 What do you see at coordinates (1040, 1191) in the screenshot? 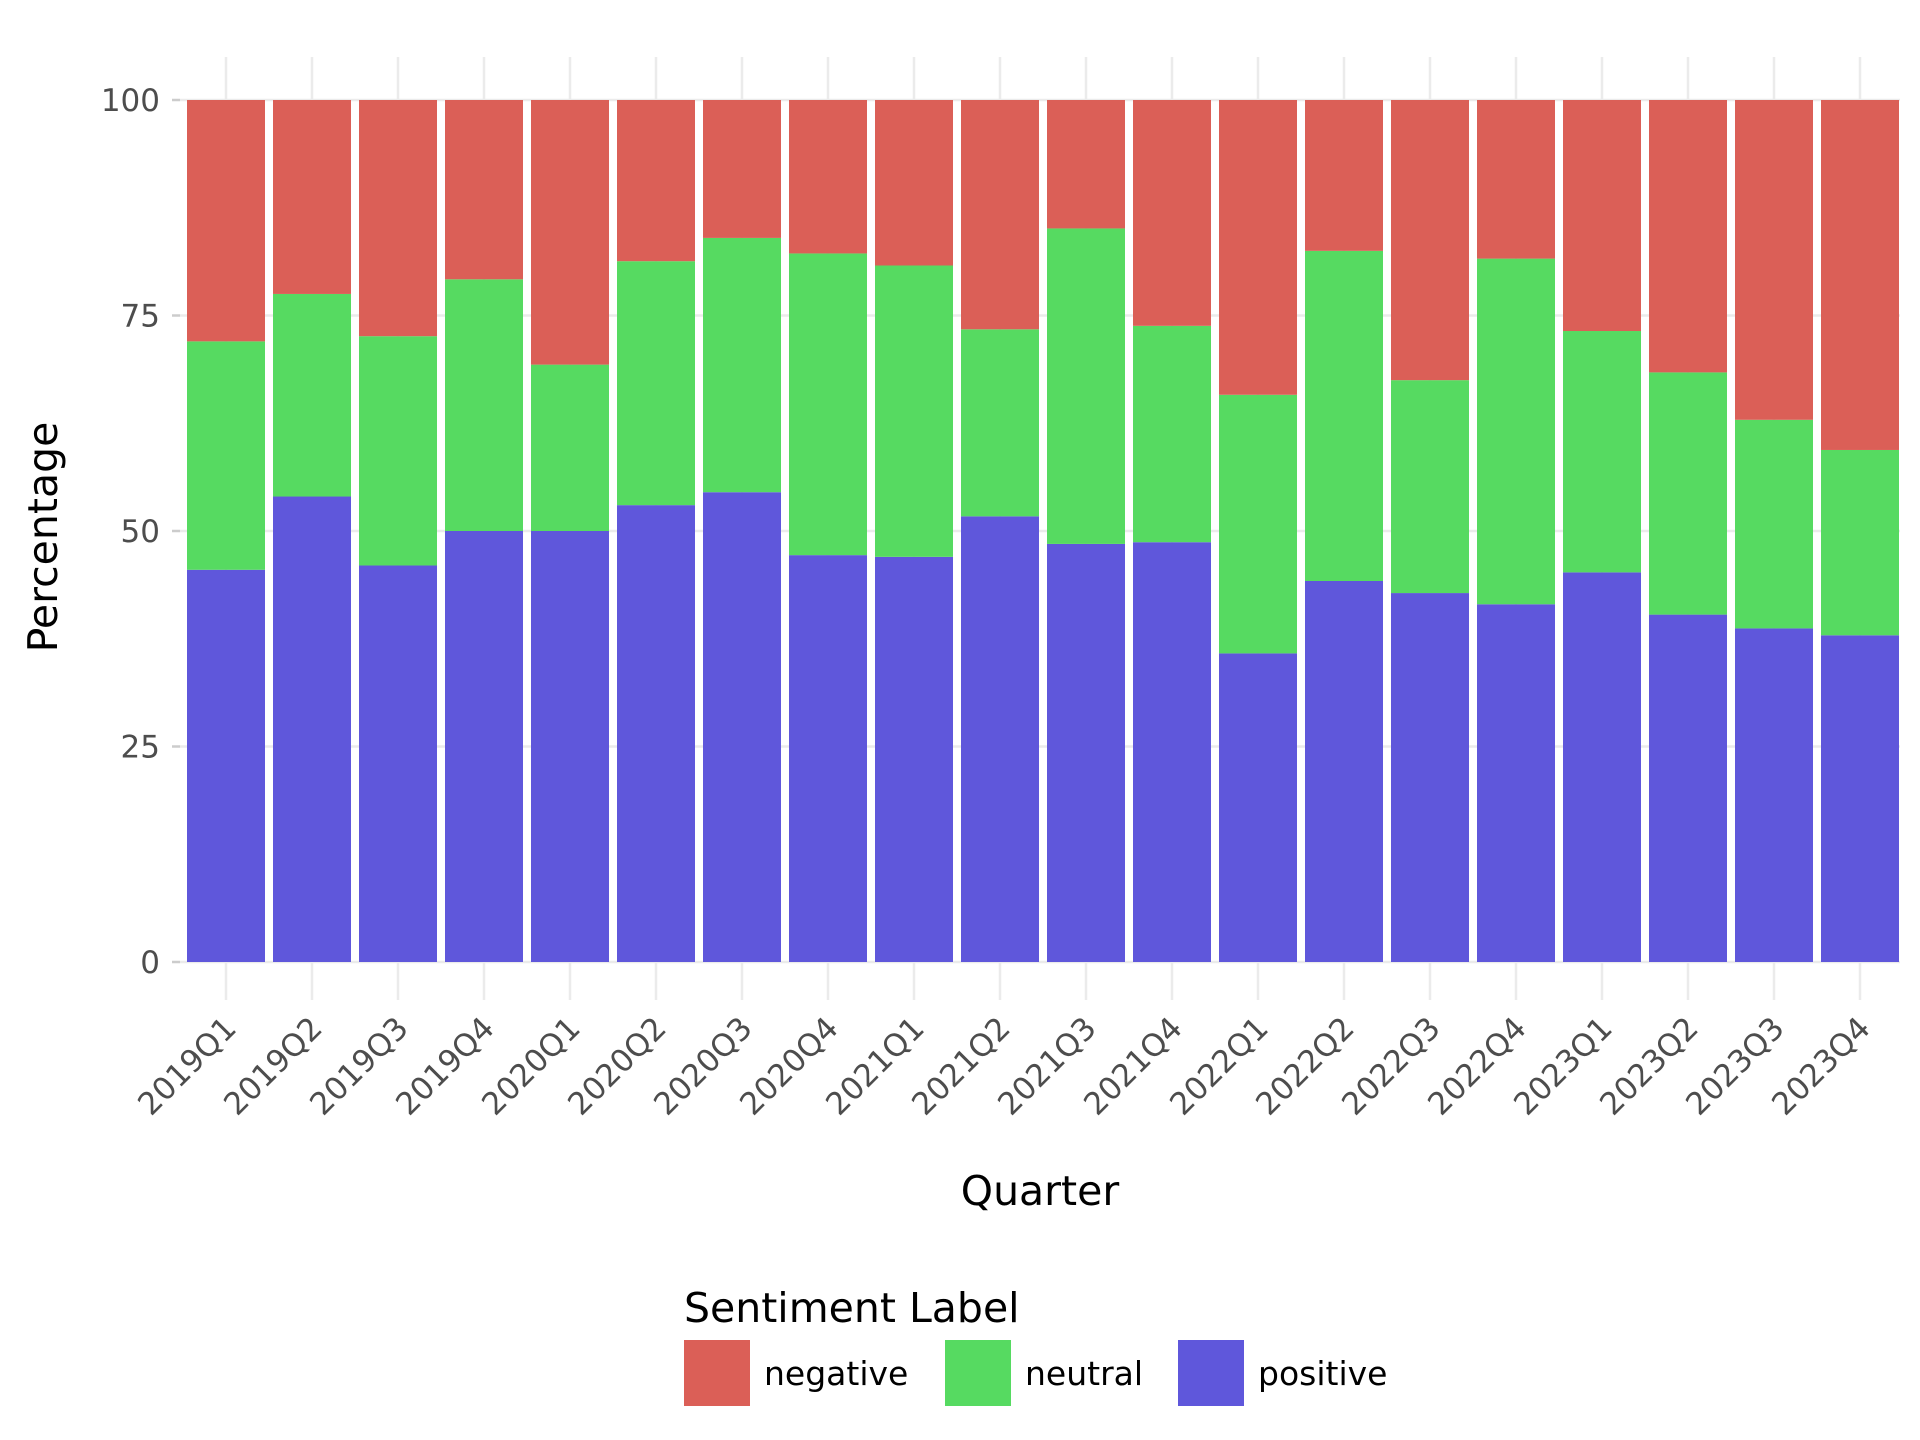
I see `x-axis-title: Quarter` at bounding box center [1040, 1191].